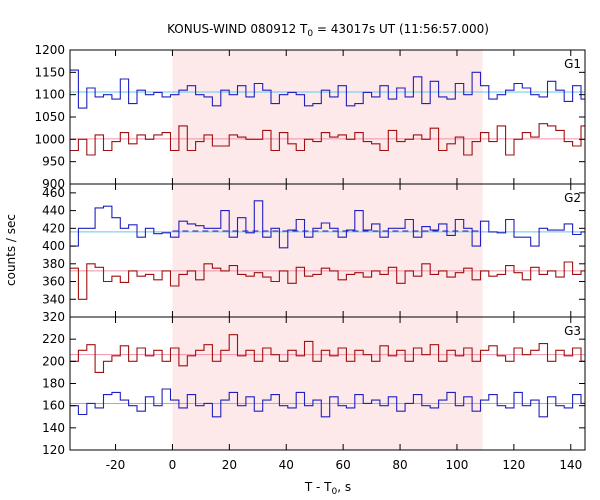 The width and height of the screenshot is (600, 500). Describe the element at coordinates (49, 139) in the screenshot. I see `y-tick-label: 1000` at that location.